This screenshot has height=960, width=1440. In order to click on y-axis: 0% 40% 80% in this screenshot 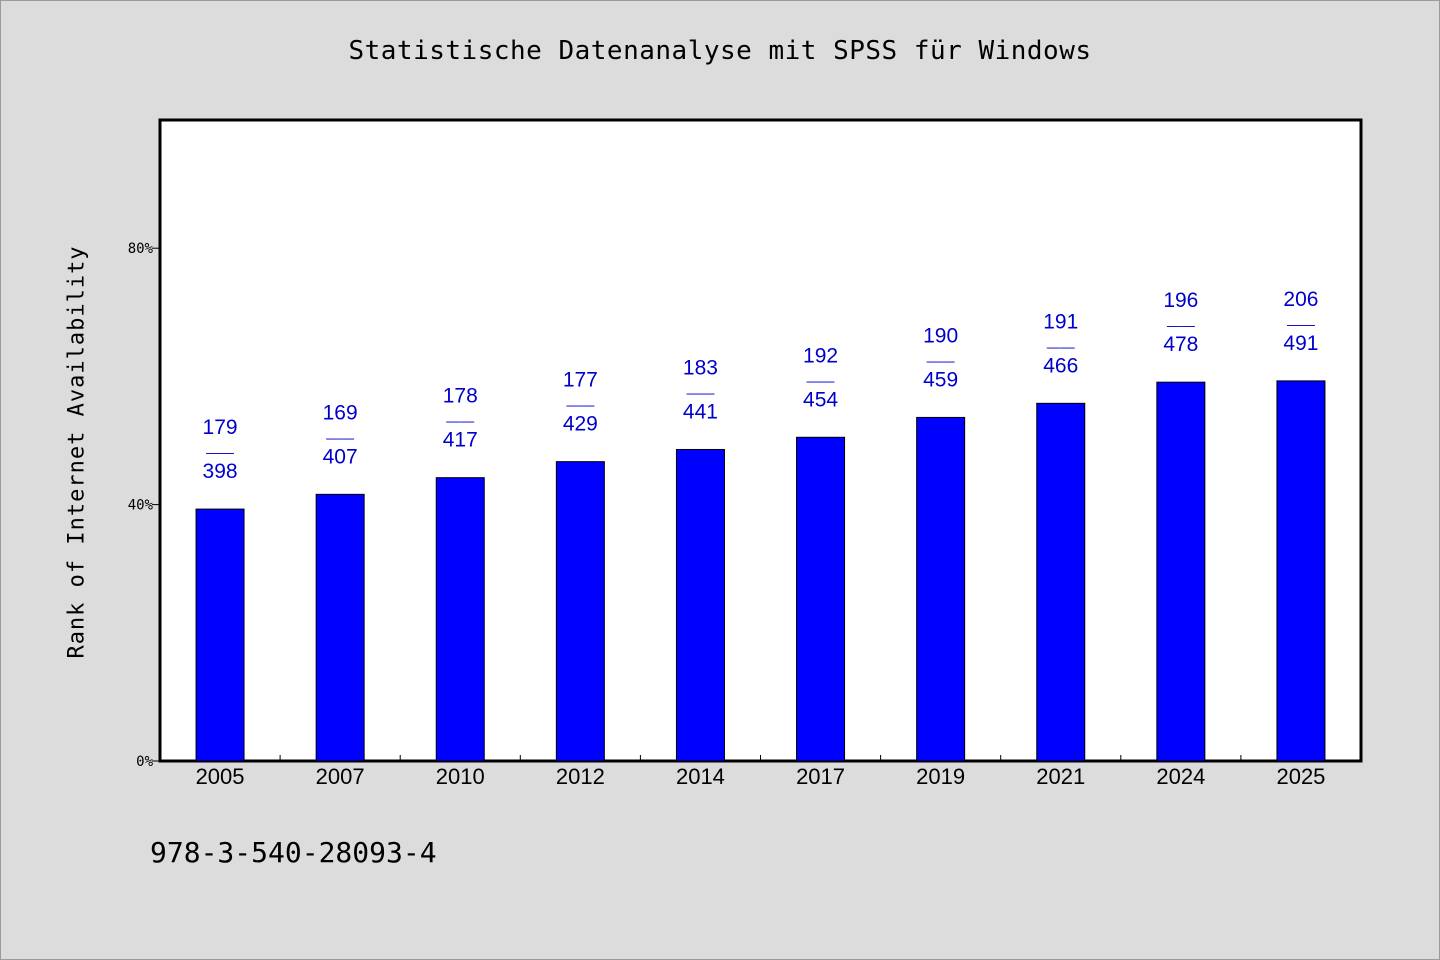, I will do `click(144, 505)`.